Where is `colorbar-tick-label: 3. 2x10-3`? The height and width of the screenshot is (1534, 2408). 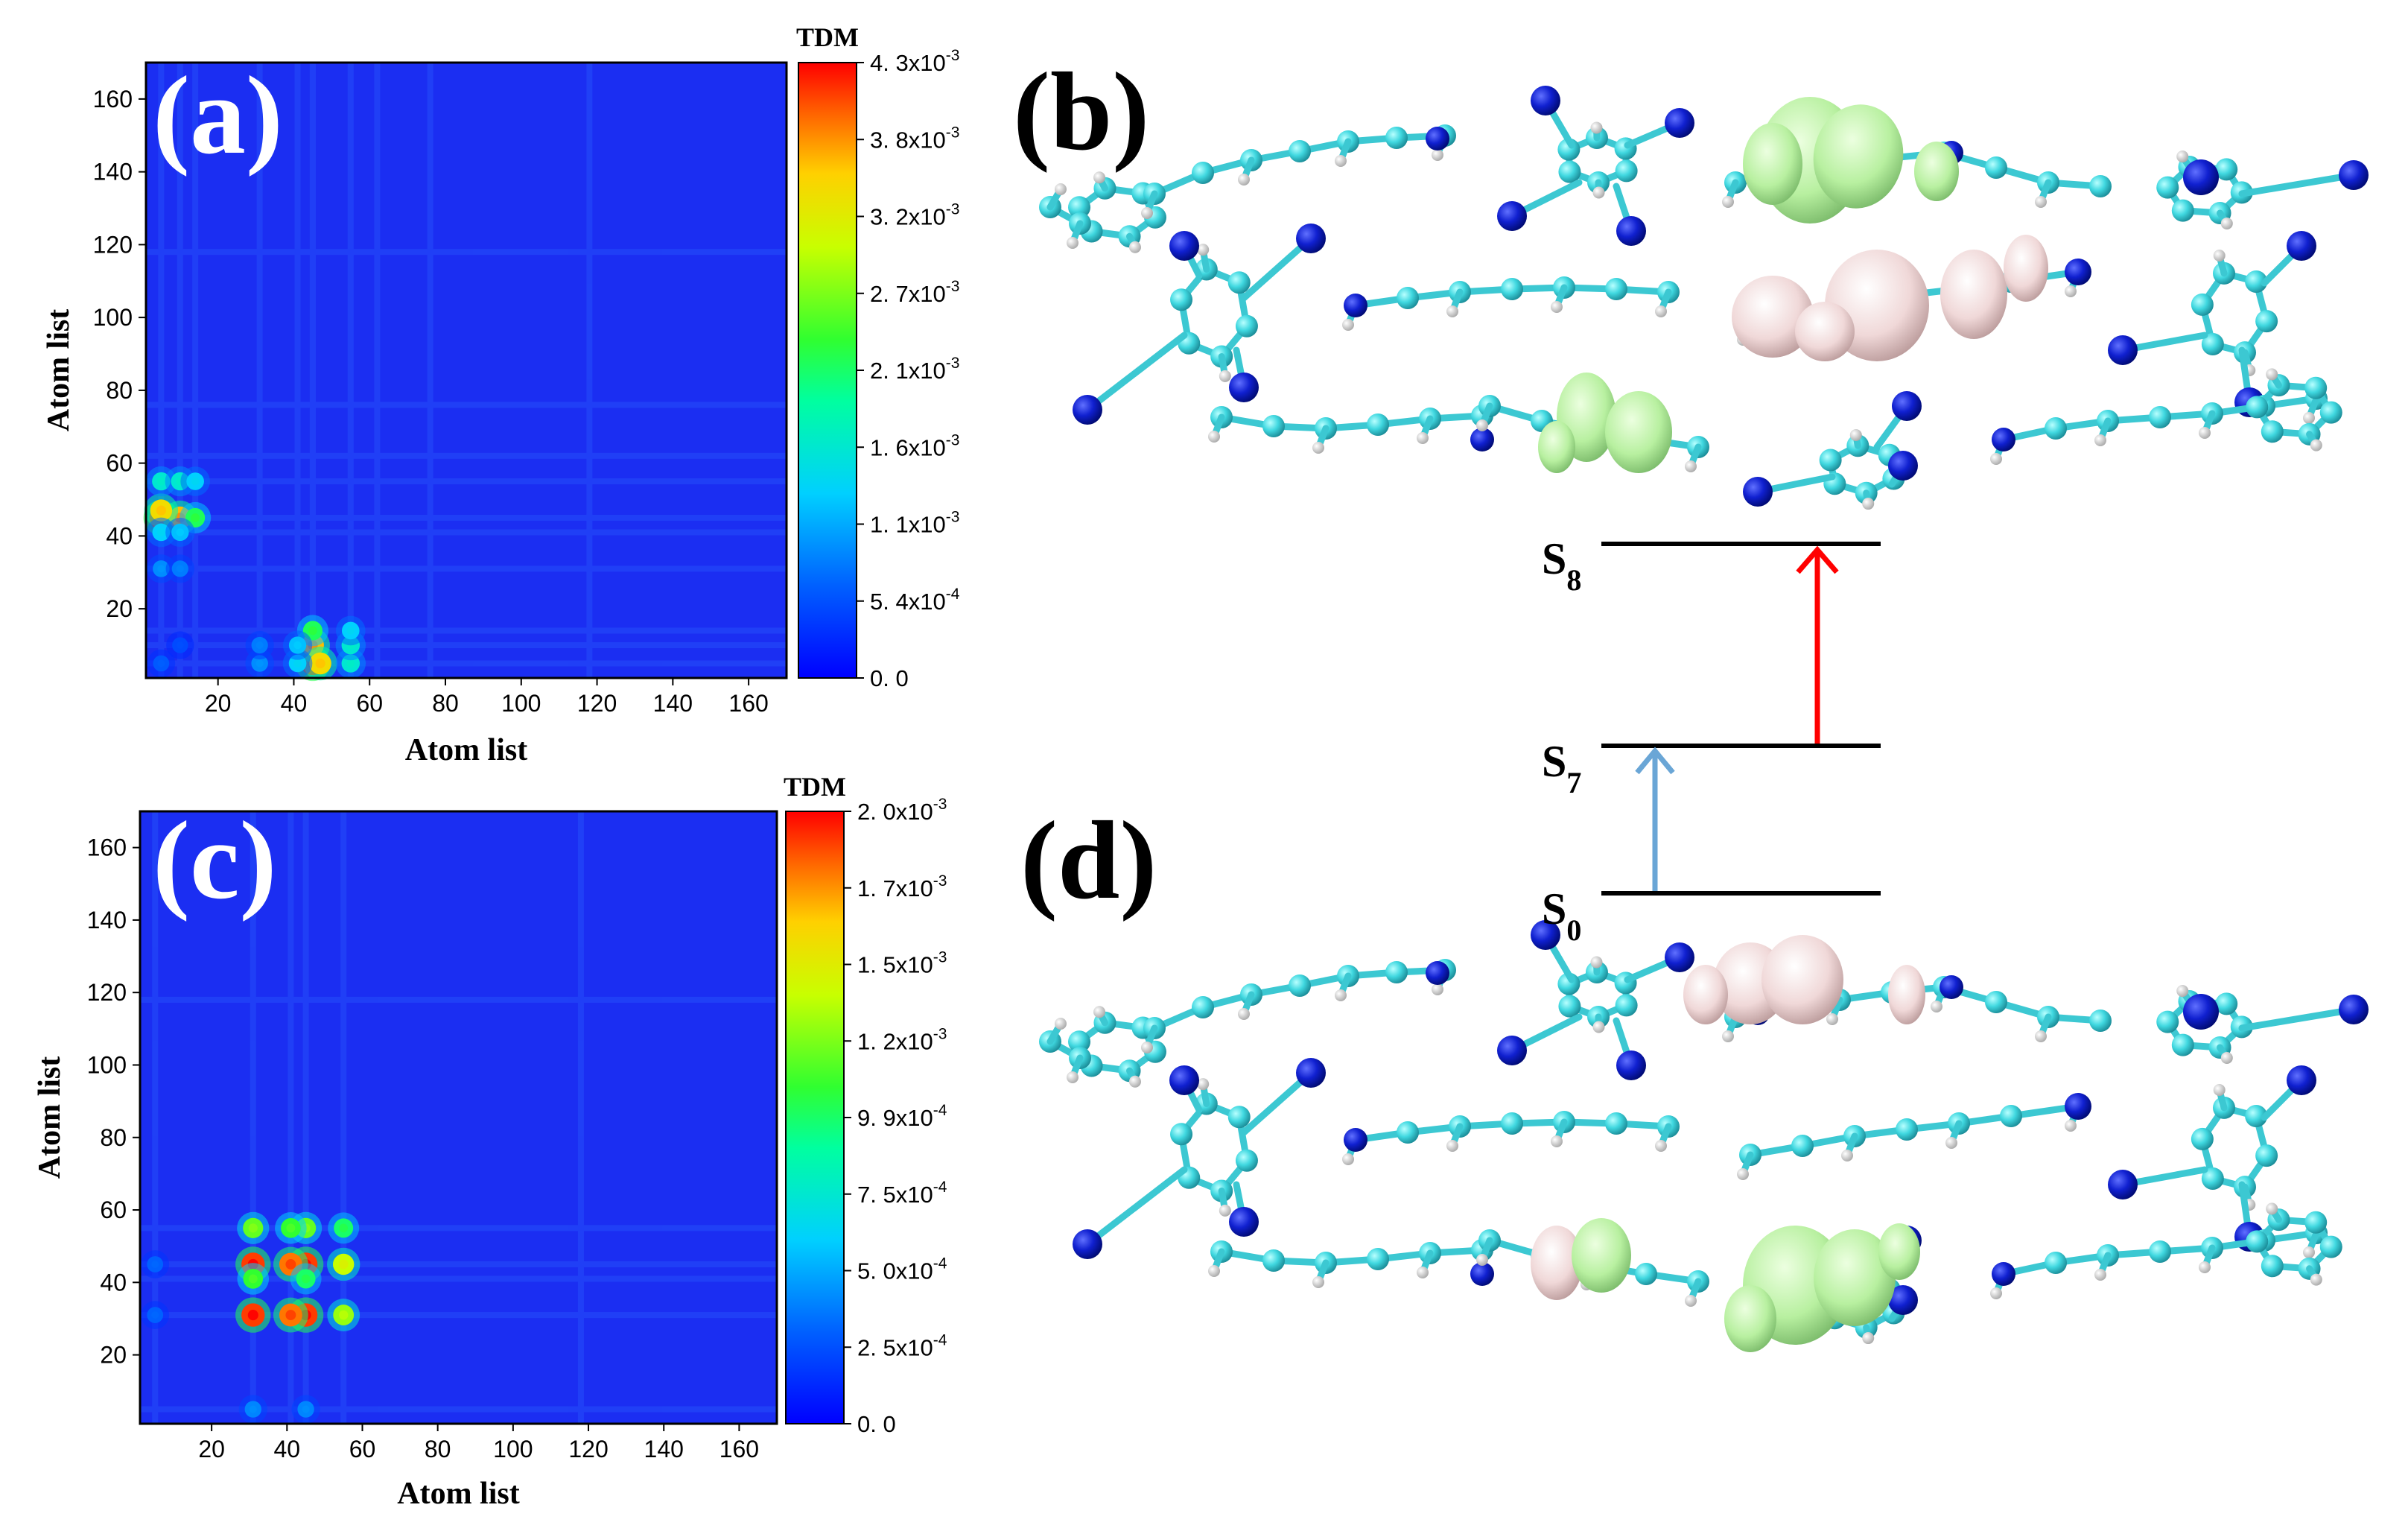
colorbar-tick-label: 3. 2x10-3 is located at coordinates (914, 216).